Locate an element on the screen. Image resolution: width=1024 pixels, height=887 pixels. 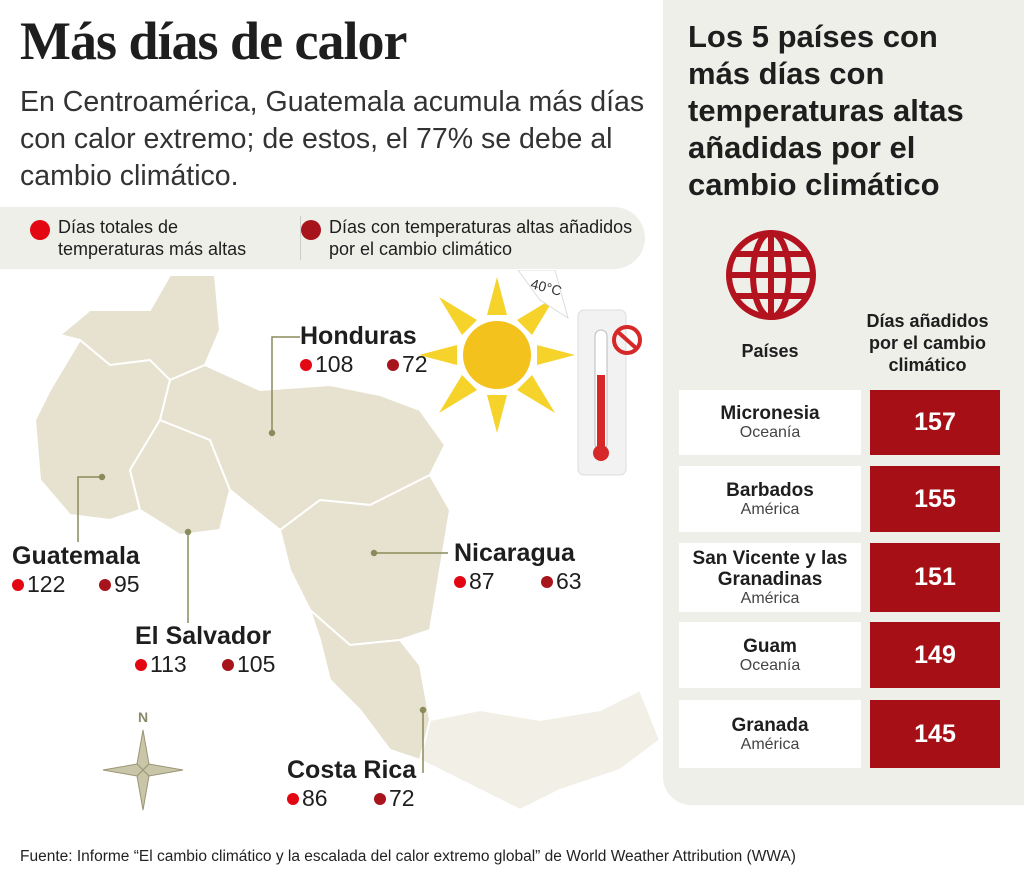
table-row-country: Micronesia Oceanía is located at coordinates (770, 422).